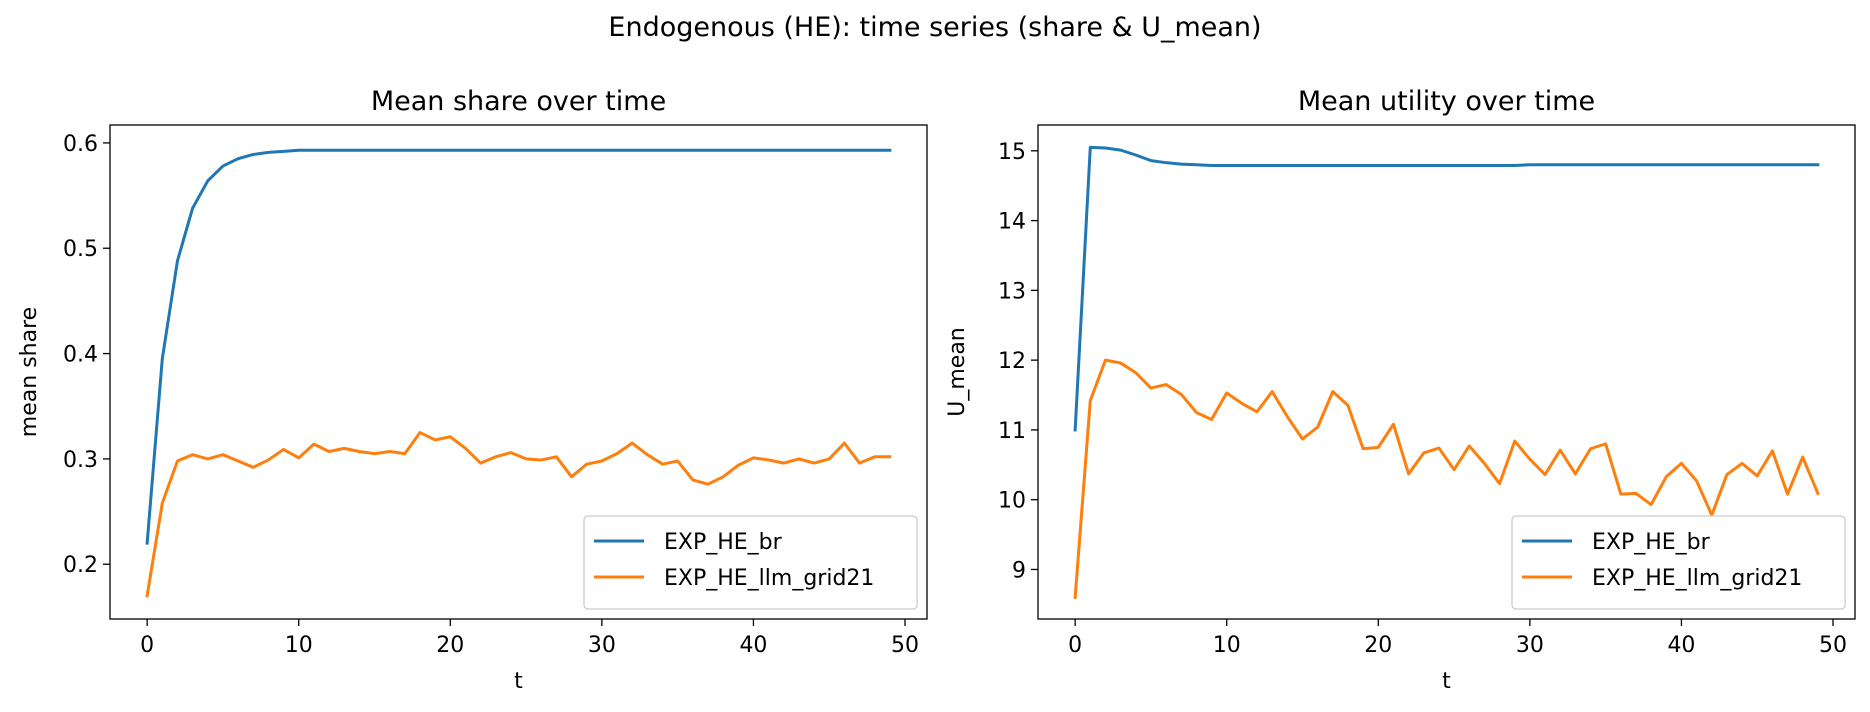  What do you see at coordinates (80, 355) in the screenshot?
I see `y-tick-label: 0.4` at bounding box center [80, 355].